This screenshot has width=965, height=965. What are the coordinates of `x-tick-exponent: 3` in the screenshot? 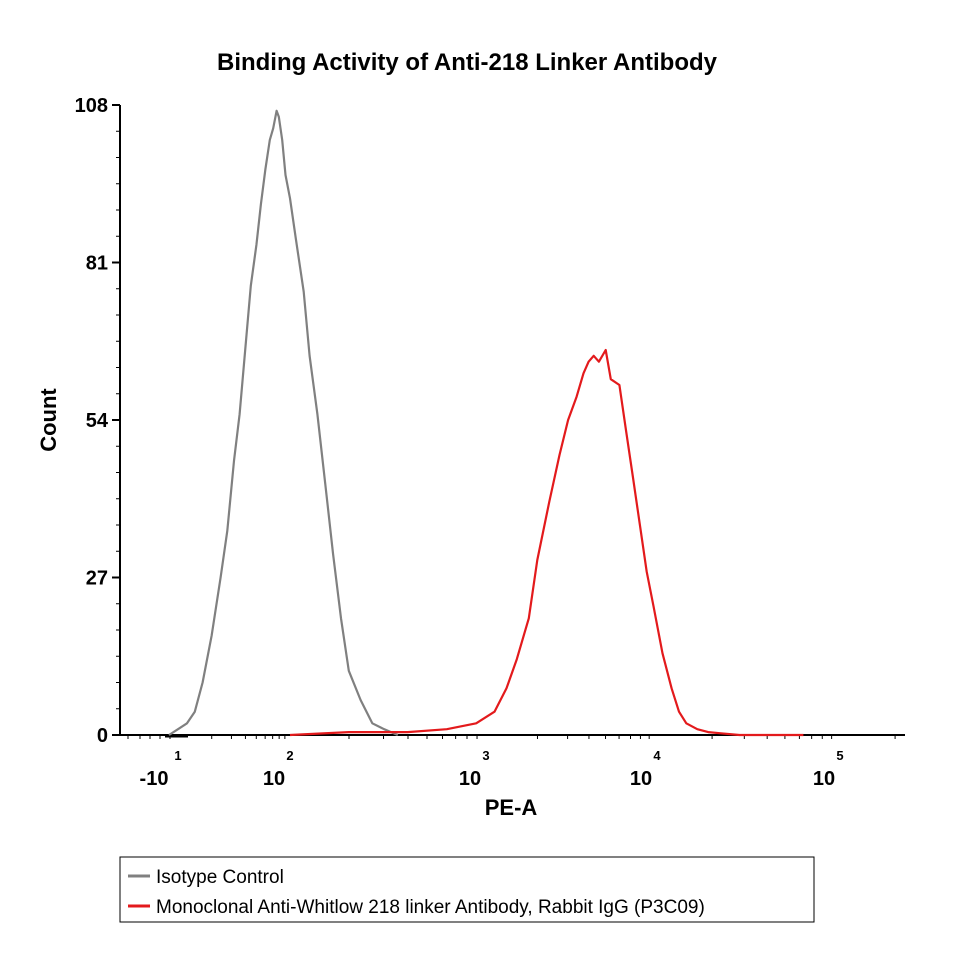 It's located at (485, 755).